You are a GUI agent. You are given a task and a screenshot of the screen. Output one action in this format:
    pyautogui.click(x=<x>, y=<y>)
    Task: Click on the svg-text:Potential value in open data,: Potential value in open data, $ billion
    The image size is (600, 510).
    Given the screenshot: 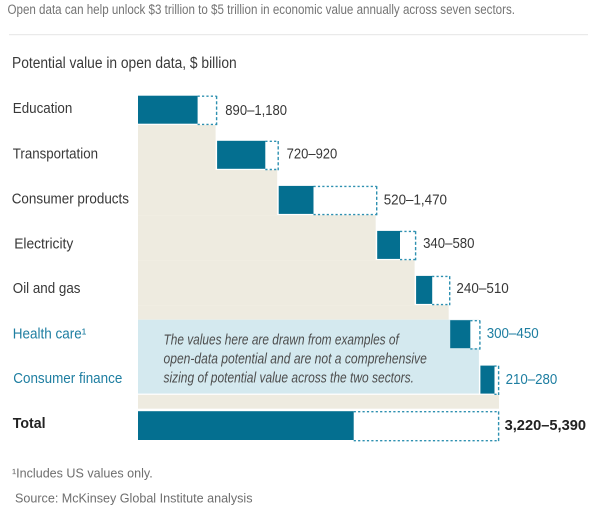 What is the action you would take?
    pyautogui.click(x=124, y=63)
    